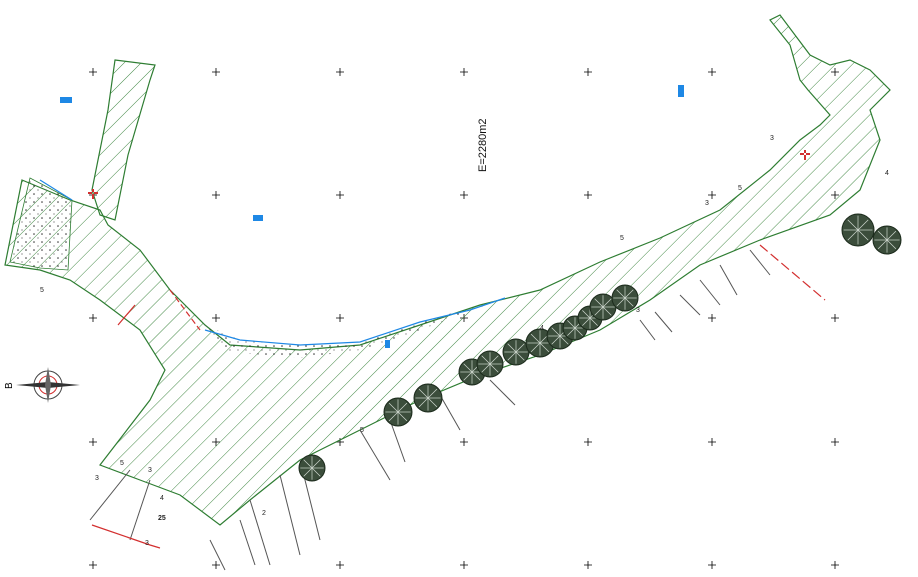  What do you see at coordinates (9, 385) in the screenshot?
I see `north-arrow-label: B` at bounding box center [9, 385].